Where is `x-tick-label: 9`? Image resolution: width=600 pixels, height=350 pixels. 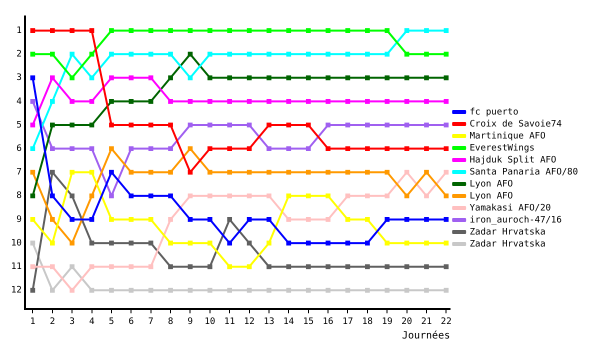 x-tick-label: 9 is located at coordinates (190, 321).